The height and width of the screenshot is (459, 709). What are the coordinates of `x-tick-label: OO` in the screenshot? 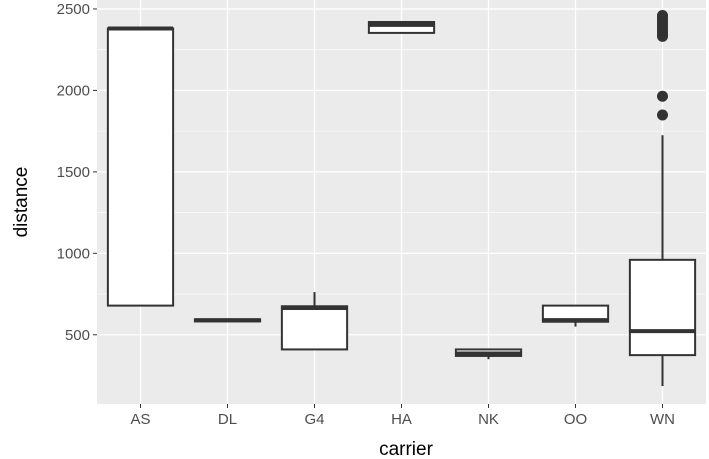 It's located at (575, 419).